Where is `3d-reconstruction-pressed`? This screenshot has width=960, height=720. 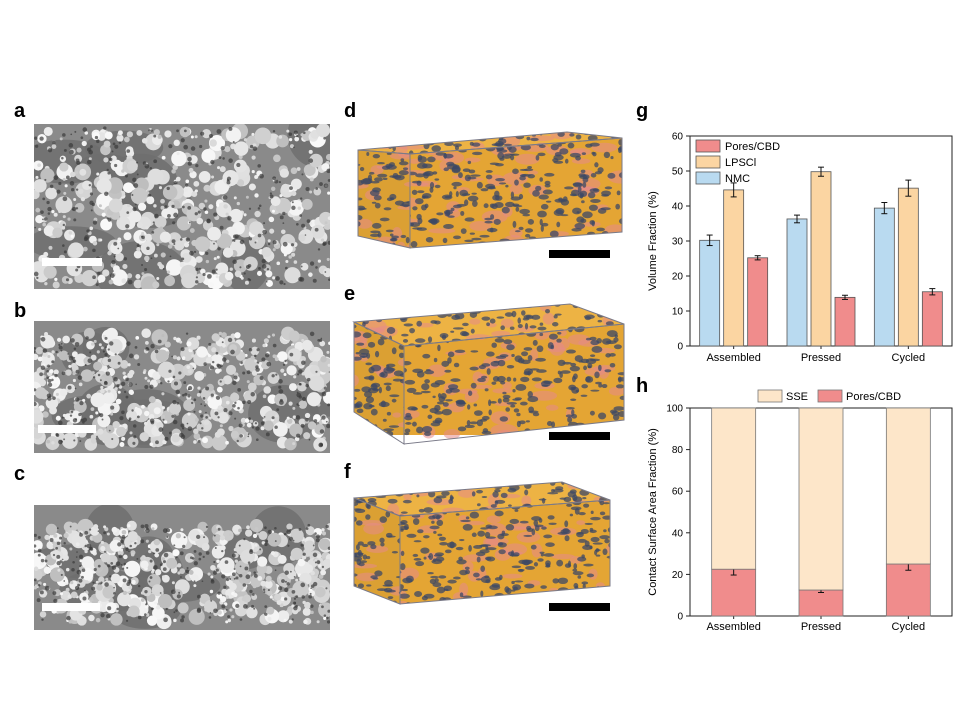 3d-reconstruction-pressed is located at coordinates (488, 372).